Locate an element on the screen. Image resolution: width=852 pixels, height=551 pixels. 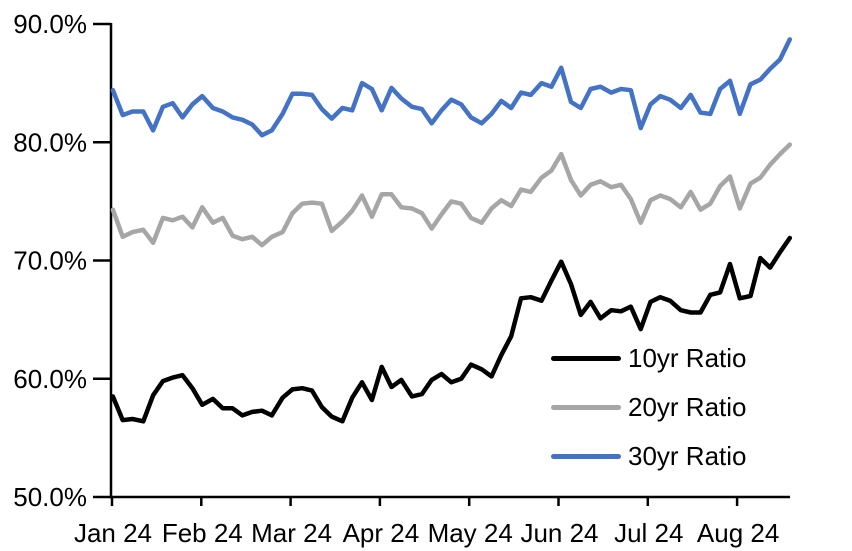
legend-swatch-20yr is located at coordinates (586, 407).